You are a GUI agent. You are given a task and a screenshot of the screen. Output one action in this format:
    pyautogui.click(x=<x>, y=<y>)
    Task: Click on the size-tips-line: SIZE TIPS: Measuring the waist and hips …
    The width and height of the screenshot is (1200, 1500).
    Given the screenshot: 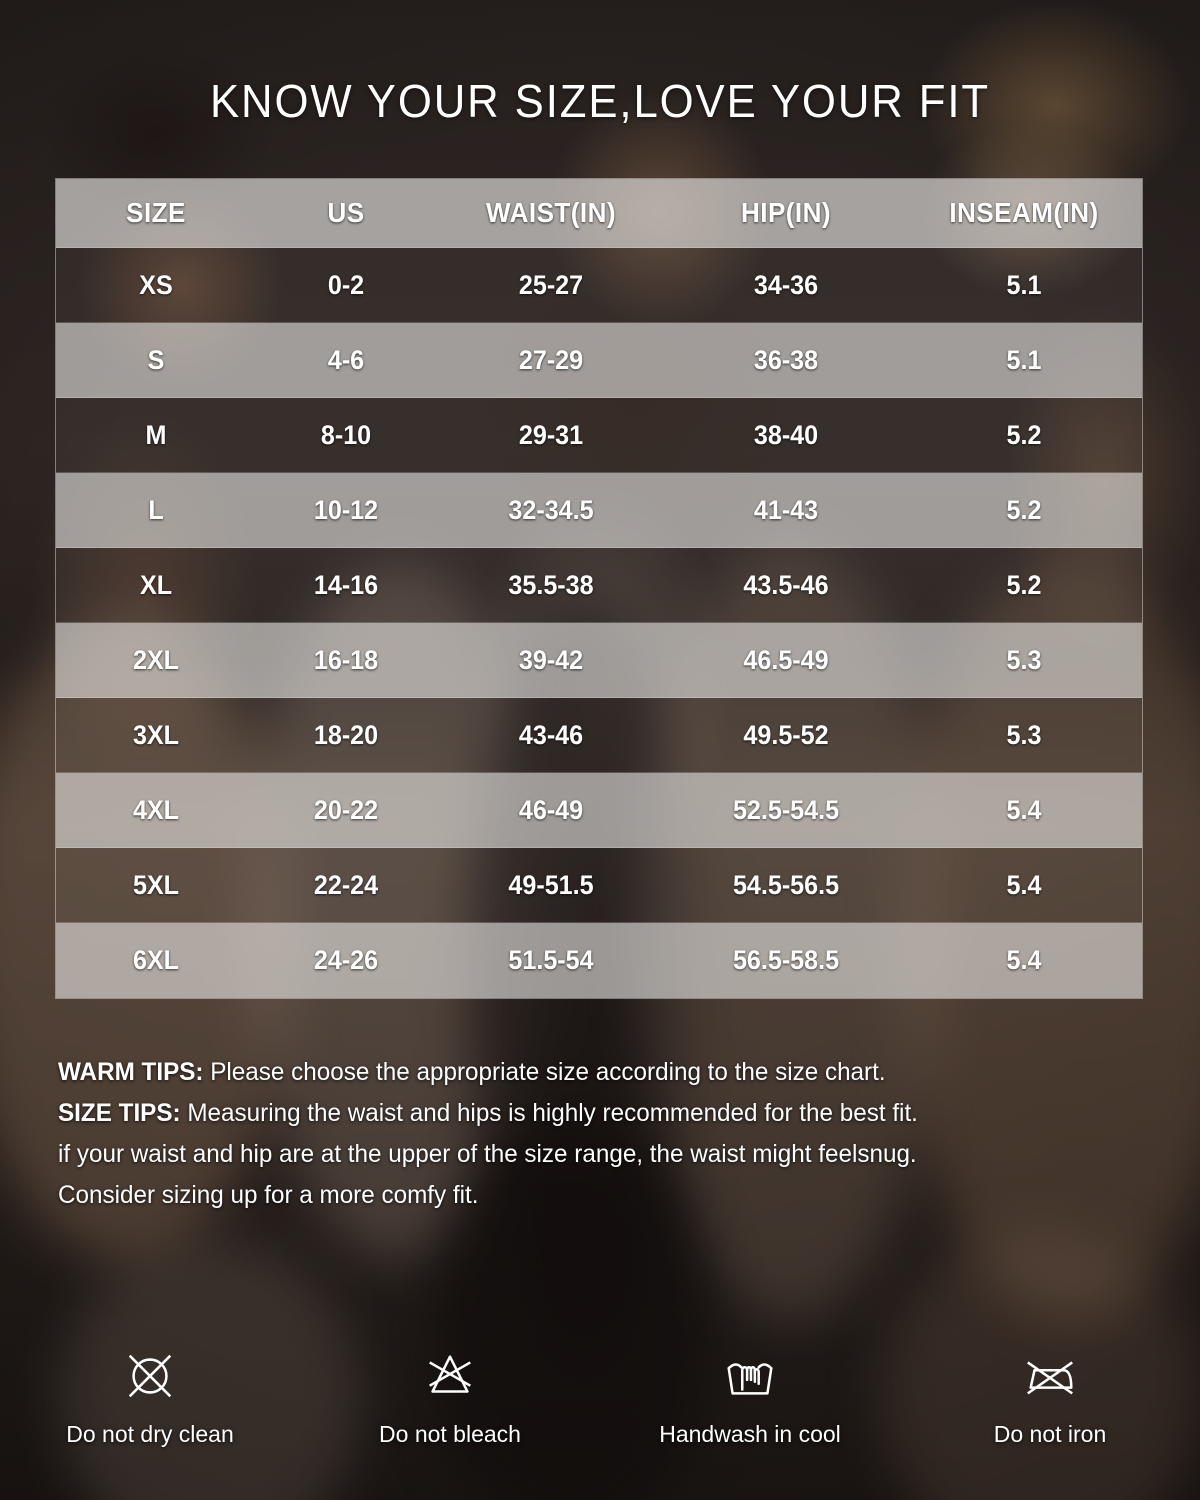 What is the action you would take?
    pyautogui.click(x=586, y=1113)
    